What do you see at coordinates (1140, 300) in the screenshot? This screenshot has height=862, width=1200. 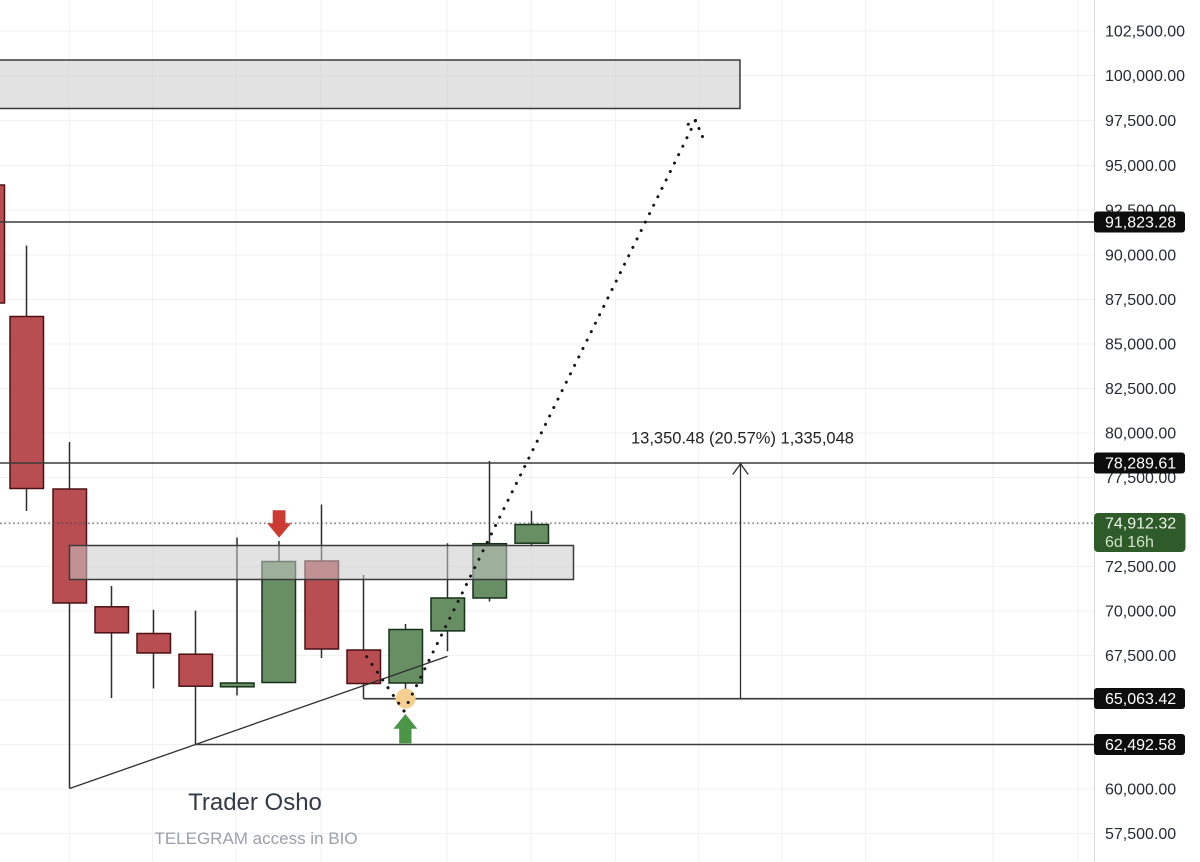 I see `svg-text: 87,500.00` at bounding box center [1140, 300].